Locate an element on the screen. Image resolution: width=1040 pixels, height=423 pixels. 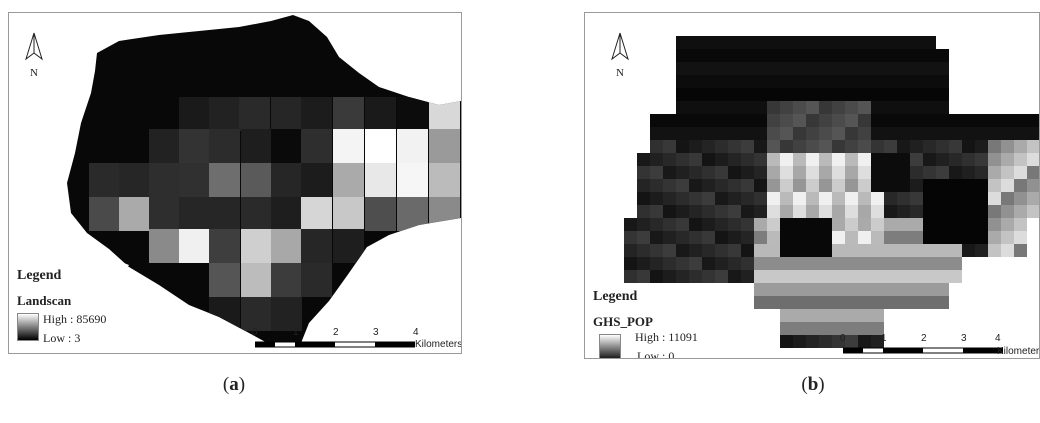
legend-layer-name: GHS_POP is located at coordinates (623, 321).